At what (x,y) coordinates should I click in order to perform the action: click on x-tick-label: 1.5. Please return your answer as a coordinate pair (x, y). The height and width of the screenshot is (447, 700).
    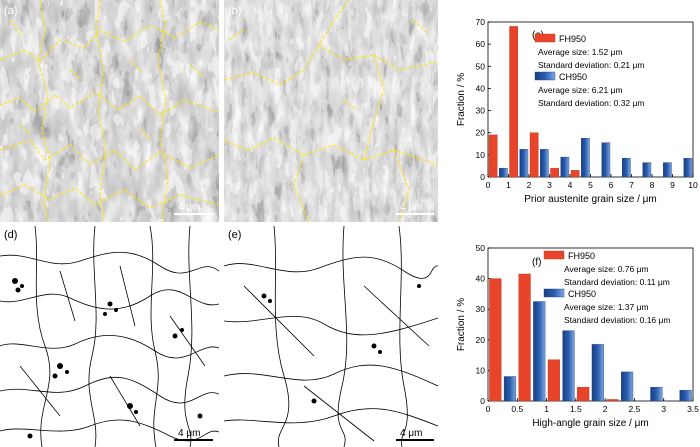
    Looking at the image, I should click on (576, 409).